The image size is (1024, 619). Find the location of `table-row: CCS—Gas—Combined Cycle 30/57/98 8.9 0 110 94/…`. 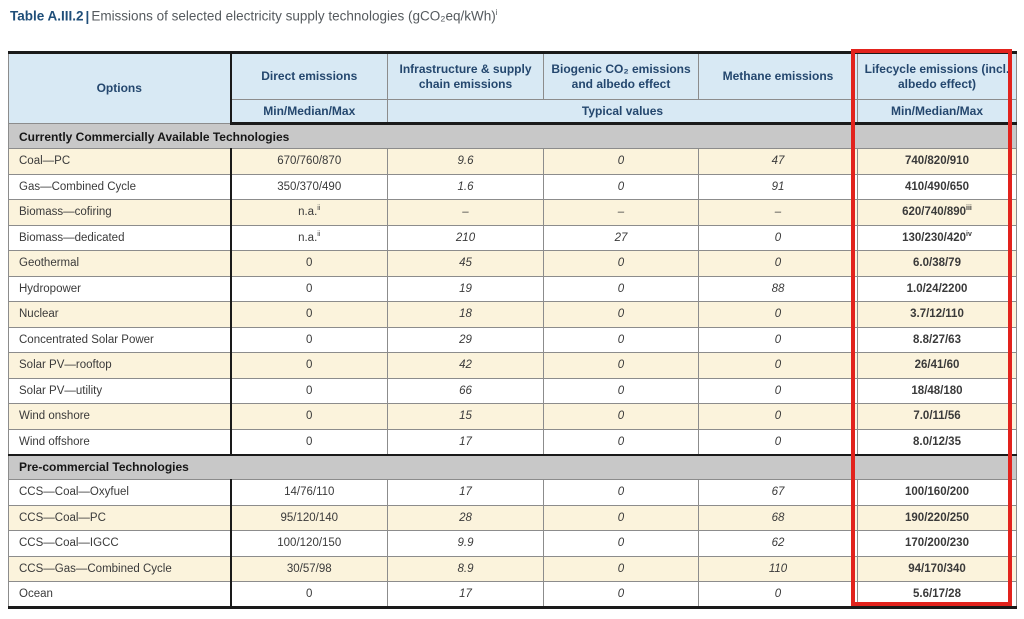

table-row: CCS—Gas—Combined Cycle 30/57/98 8.9 0 110 94/… is located at coordinates (512, 568).